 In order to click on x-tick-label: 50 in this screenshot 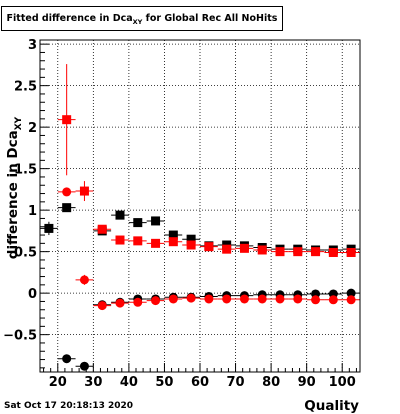, I will do `click(164, 382)`.